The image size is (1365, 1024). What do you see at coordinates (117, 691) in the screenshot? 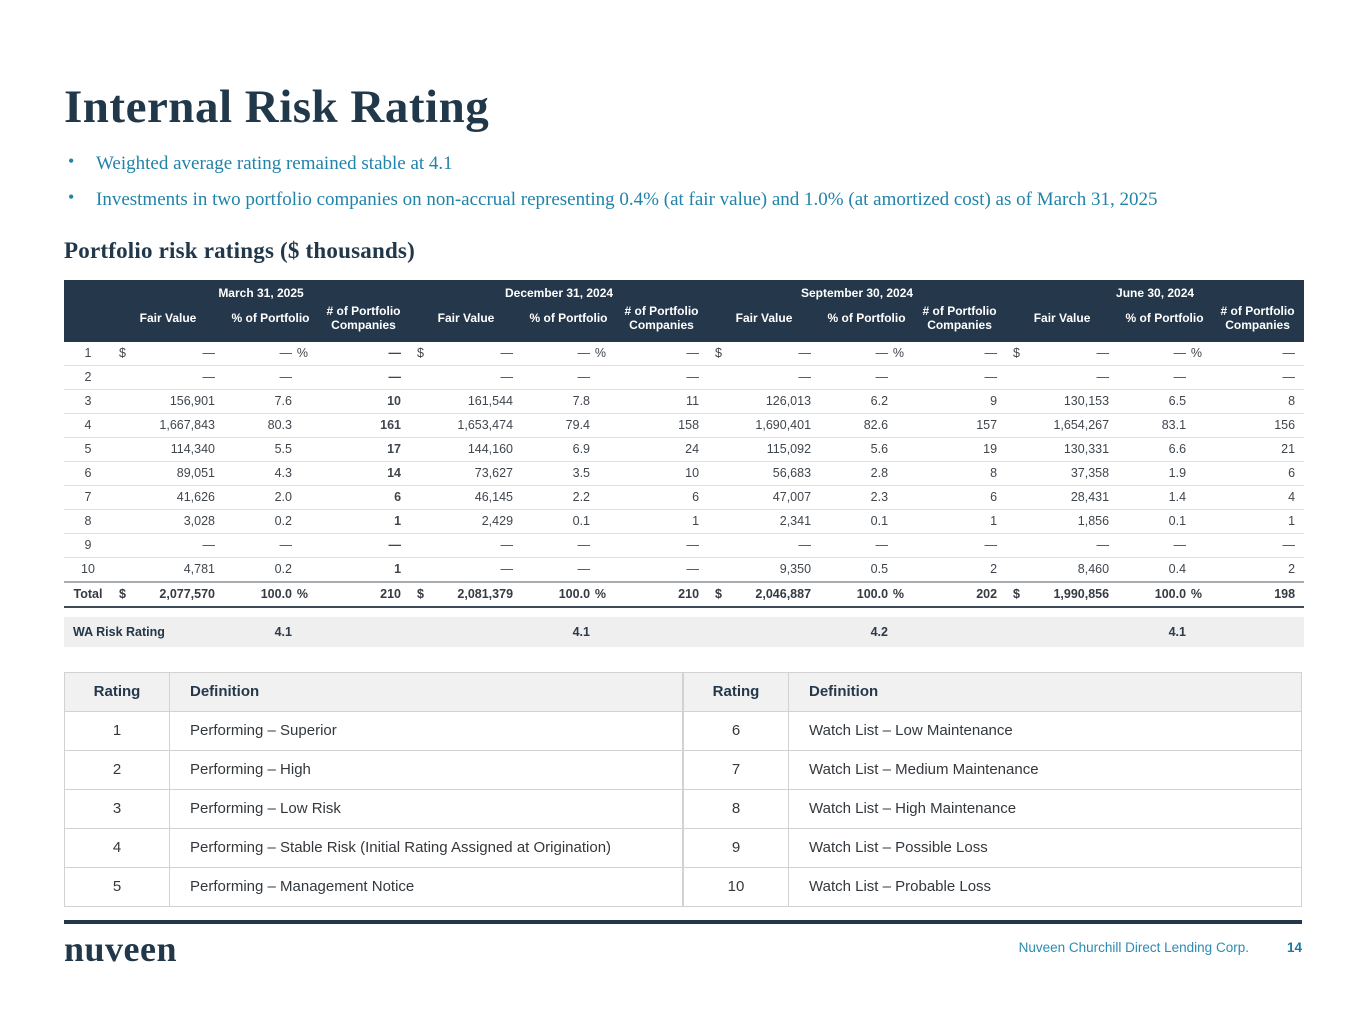
I see `definition-header-rating: Rating` at bounding box center [117, 691].